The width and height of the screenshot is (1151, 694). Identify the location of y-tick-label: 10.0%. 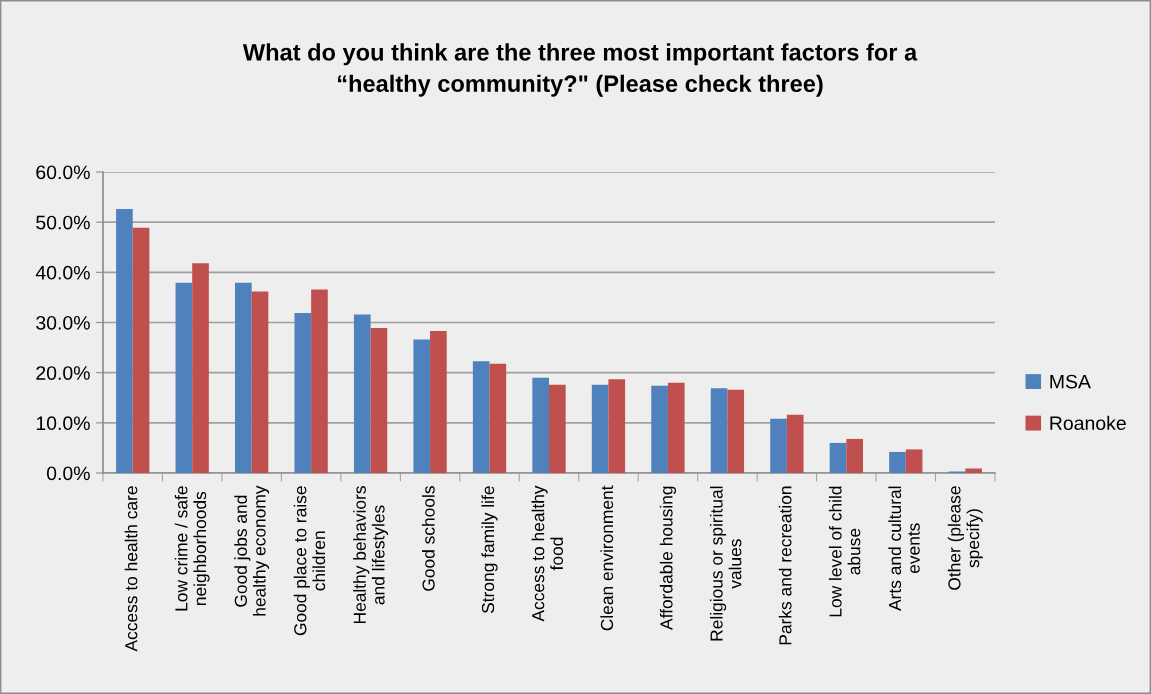
(63, 423).